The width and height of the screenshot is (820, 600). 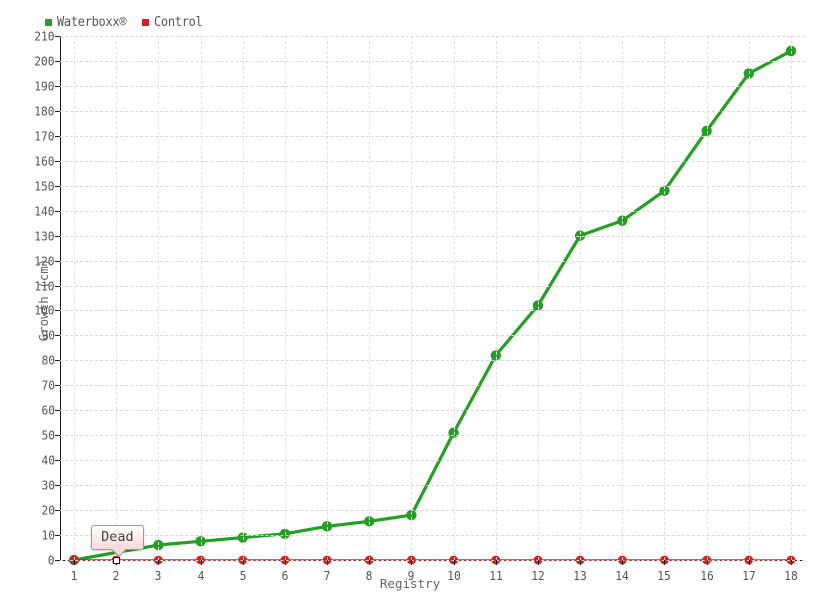 I want to click on y-axis-tick-label: 100, so click(x=44, y=310).